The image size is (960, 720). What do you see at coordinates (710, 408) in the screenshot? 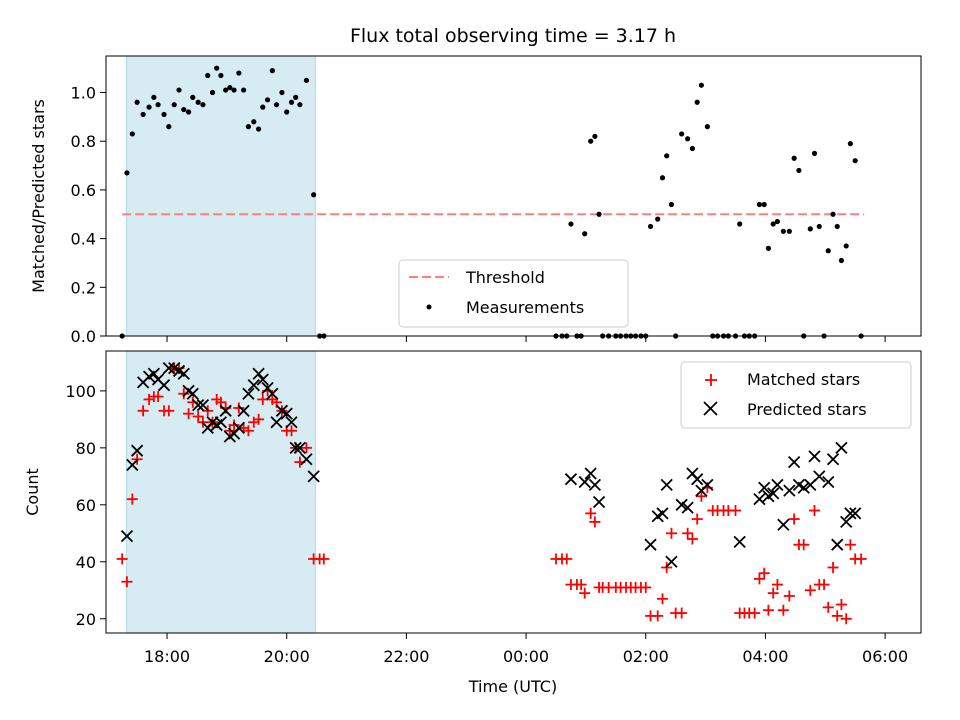
I see `legend-predicted-swatch` at bounding box center [710, 408].